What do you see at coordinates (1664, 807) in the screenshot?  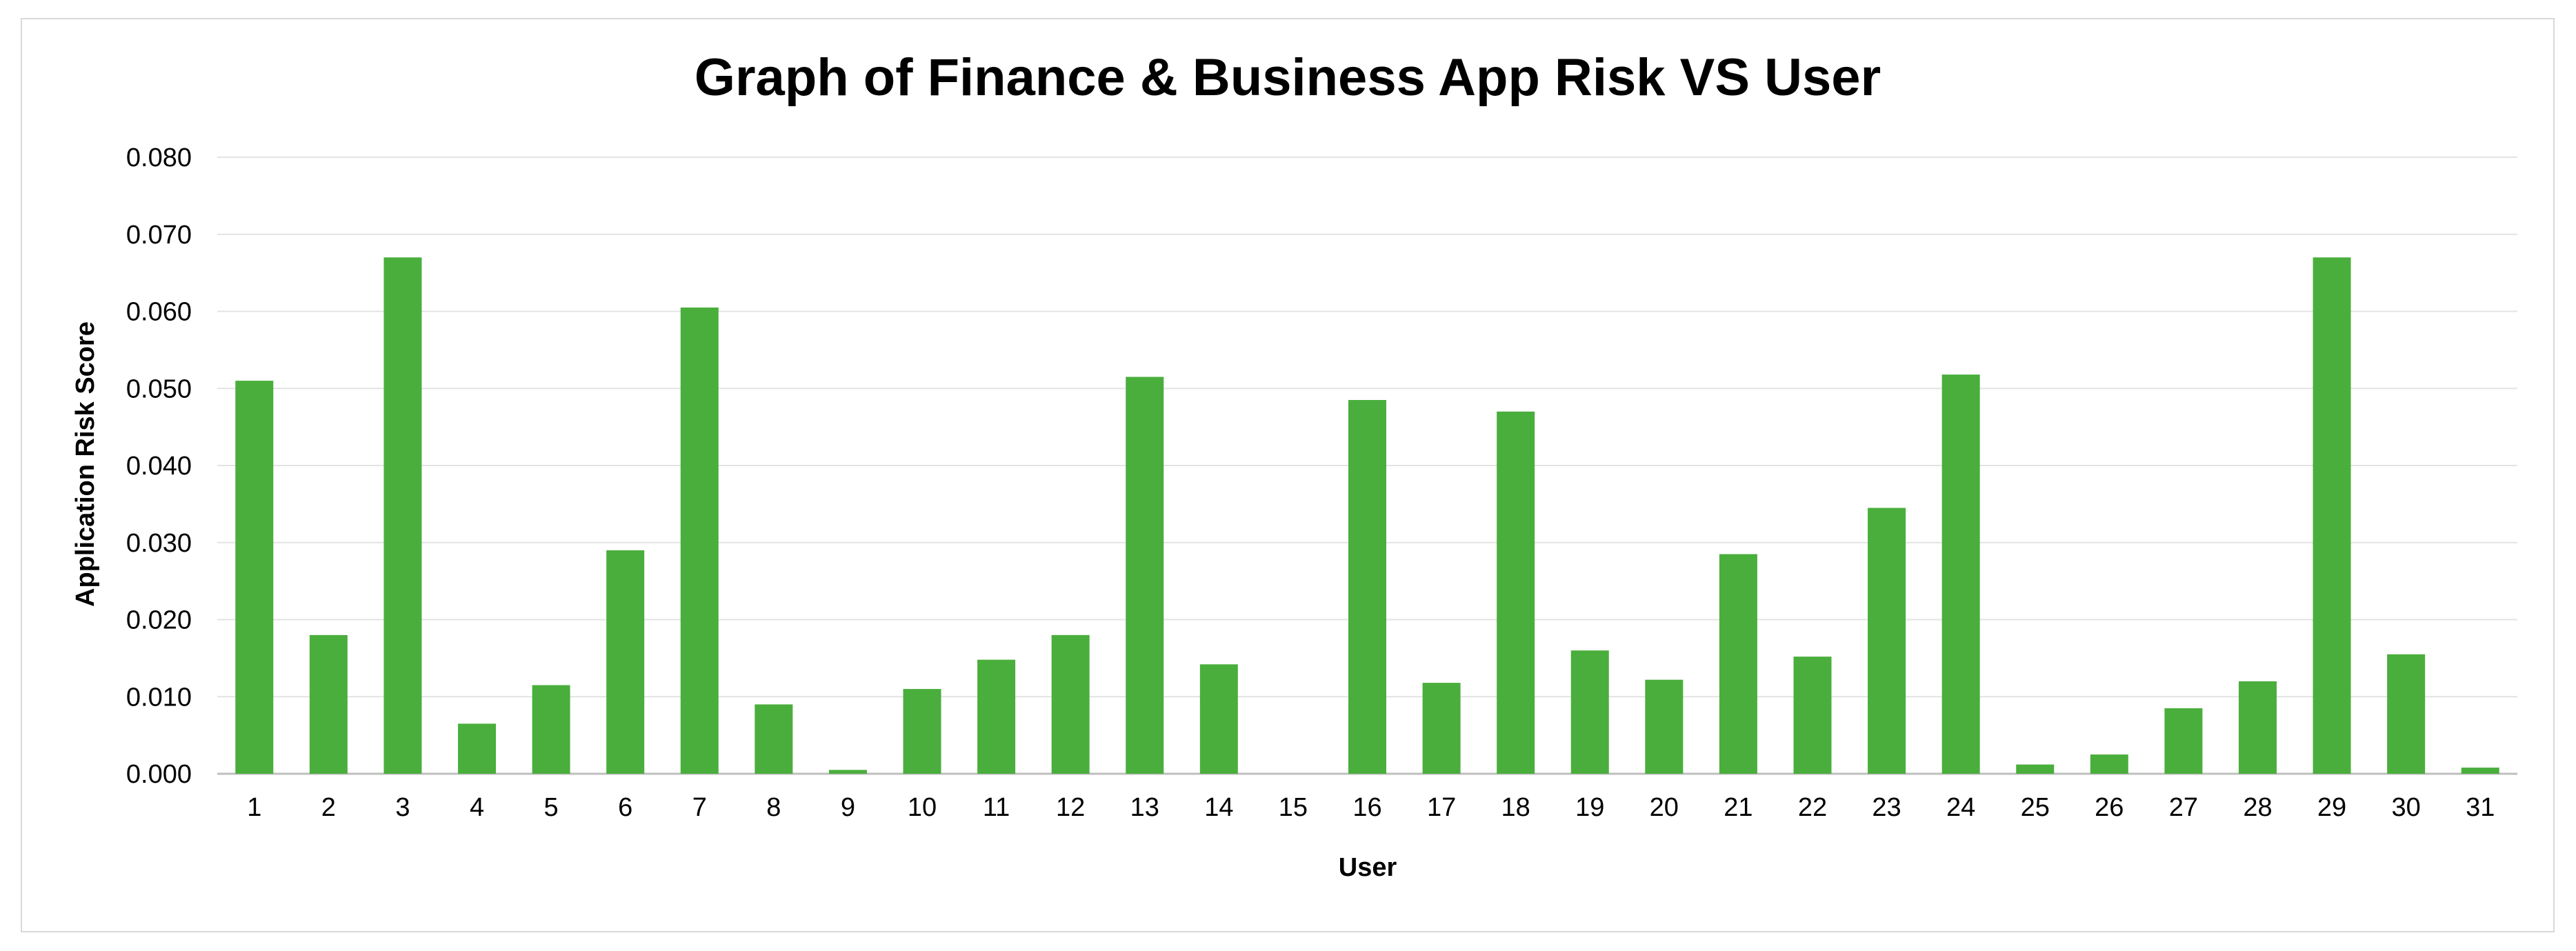 I see `x-tick-label: 20` at bounding box center [1664, 807].